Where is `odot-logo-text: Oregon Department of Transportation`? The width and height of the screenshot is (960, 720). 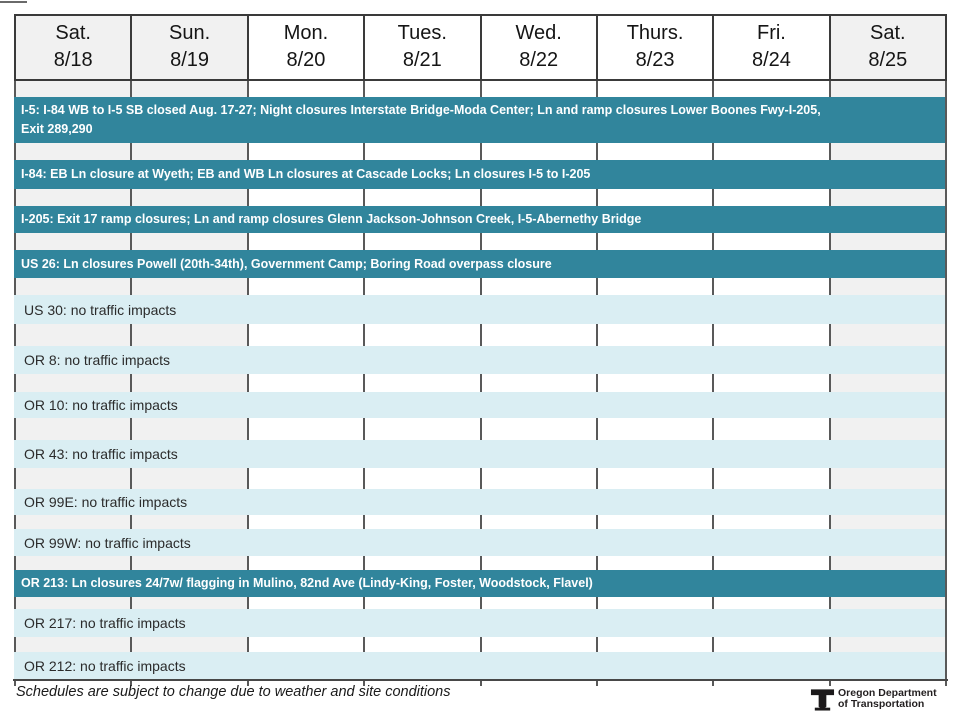 odot-logo-text: Oregon Department of Transportation is located at coordinates (887, 698).